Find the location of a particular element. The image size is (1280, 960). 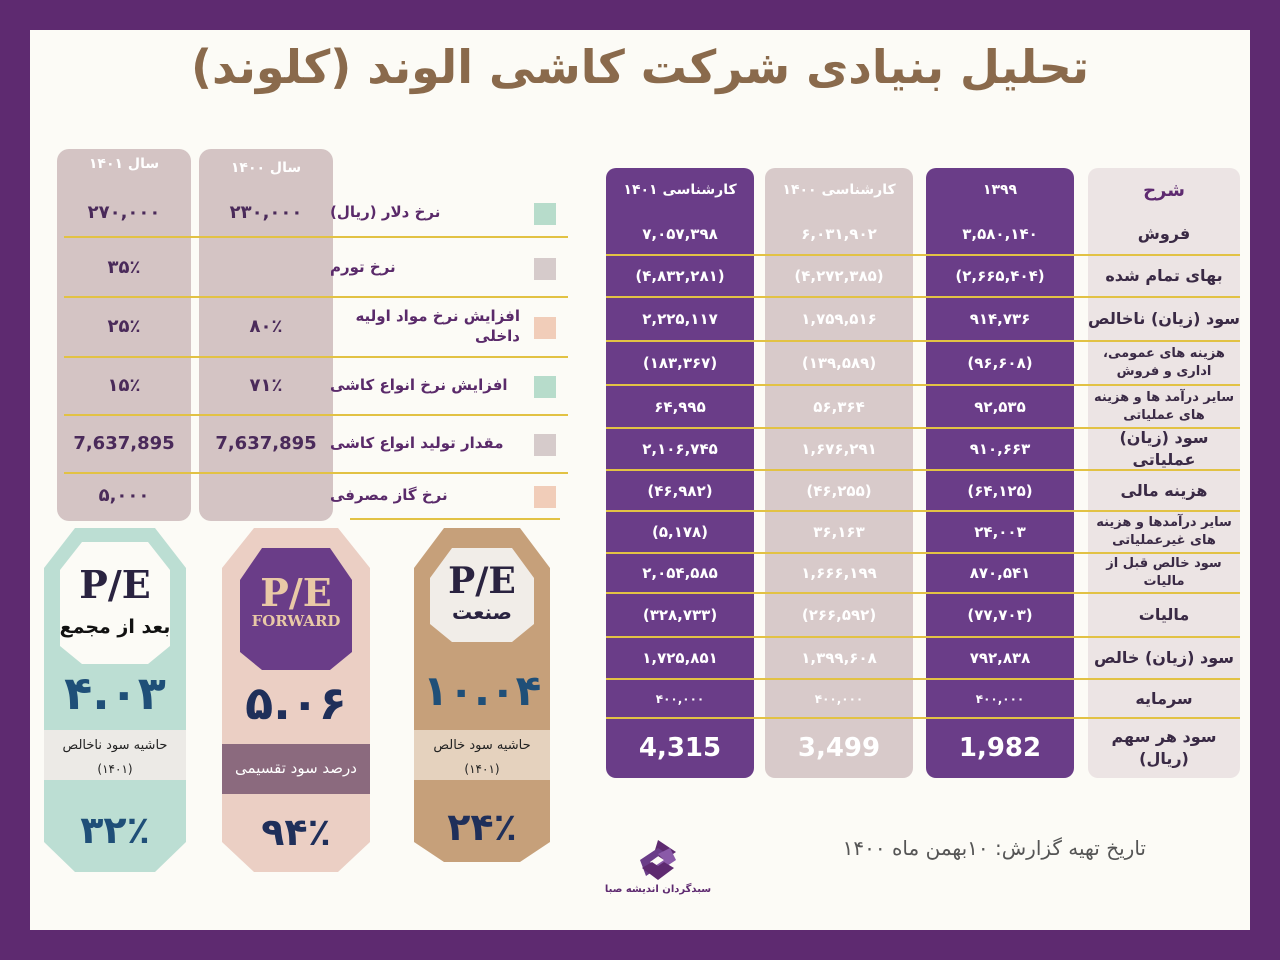

pe-card-mint-band is located at coordinates (115, 755).